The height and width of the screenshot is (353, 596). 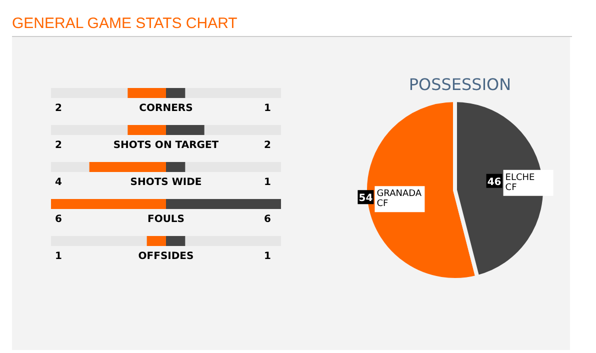 What do you see at coordinates (166, 108) in the screenshot?
I see `y-tick-label: CORNERS` at bounding box center [166, 108].